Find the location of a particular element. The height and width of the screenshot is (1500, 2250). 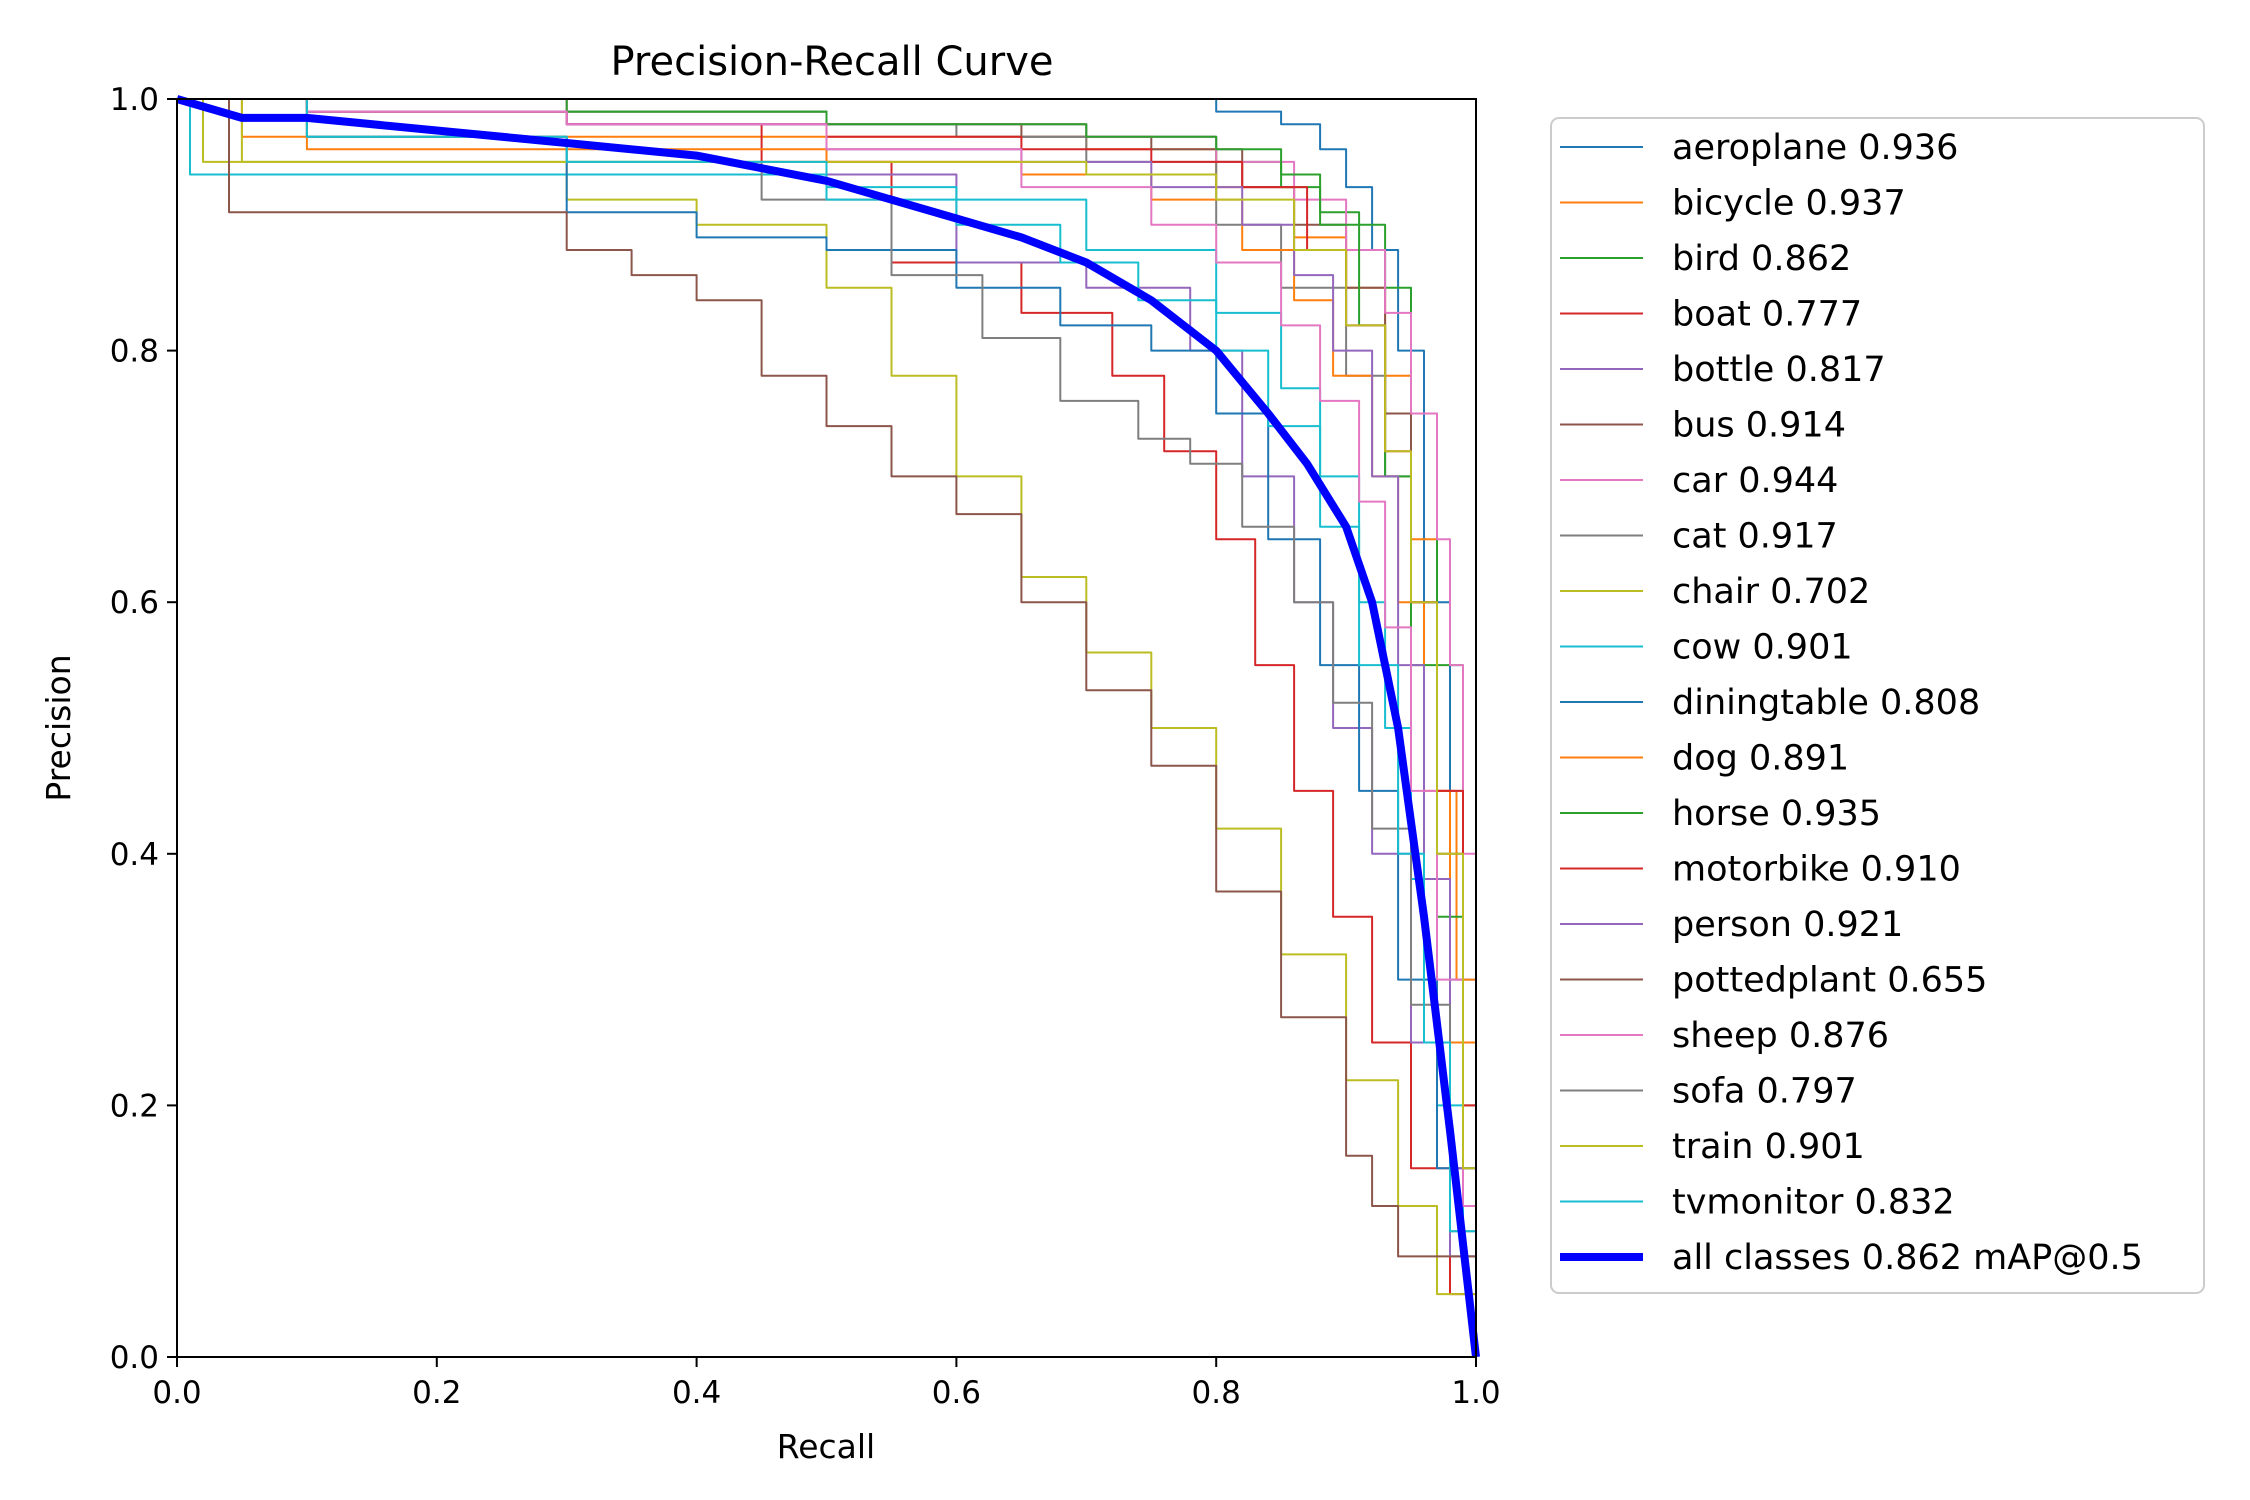

legend-label: person 0.921 is located at coordinates (1787, 925).